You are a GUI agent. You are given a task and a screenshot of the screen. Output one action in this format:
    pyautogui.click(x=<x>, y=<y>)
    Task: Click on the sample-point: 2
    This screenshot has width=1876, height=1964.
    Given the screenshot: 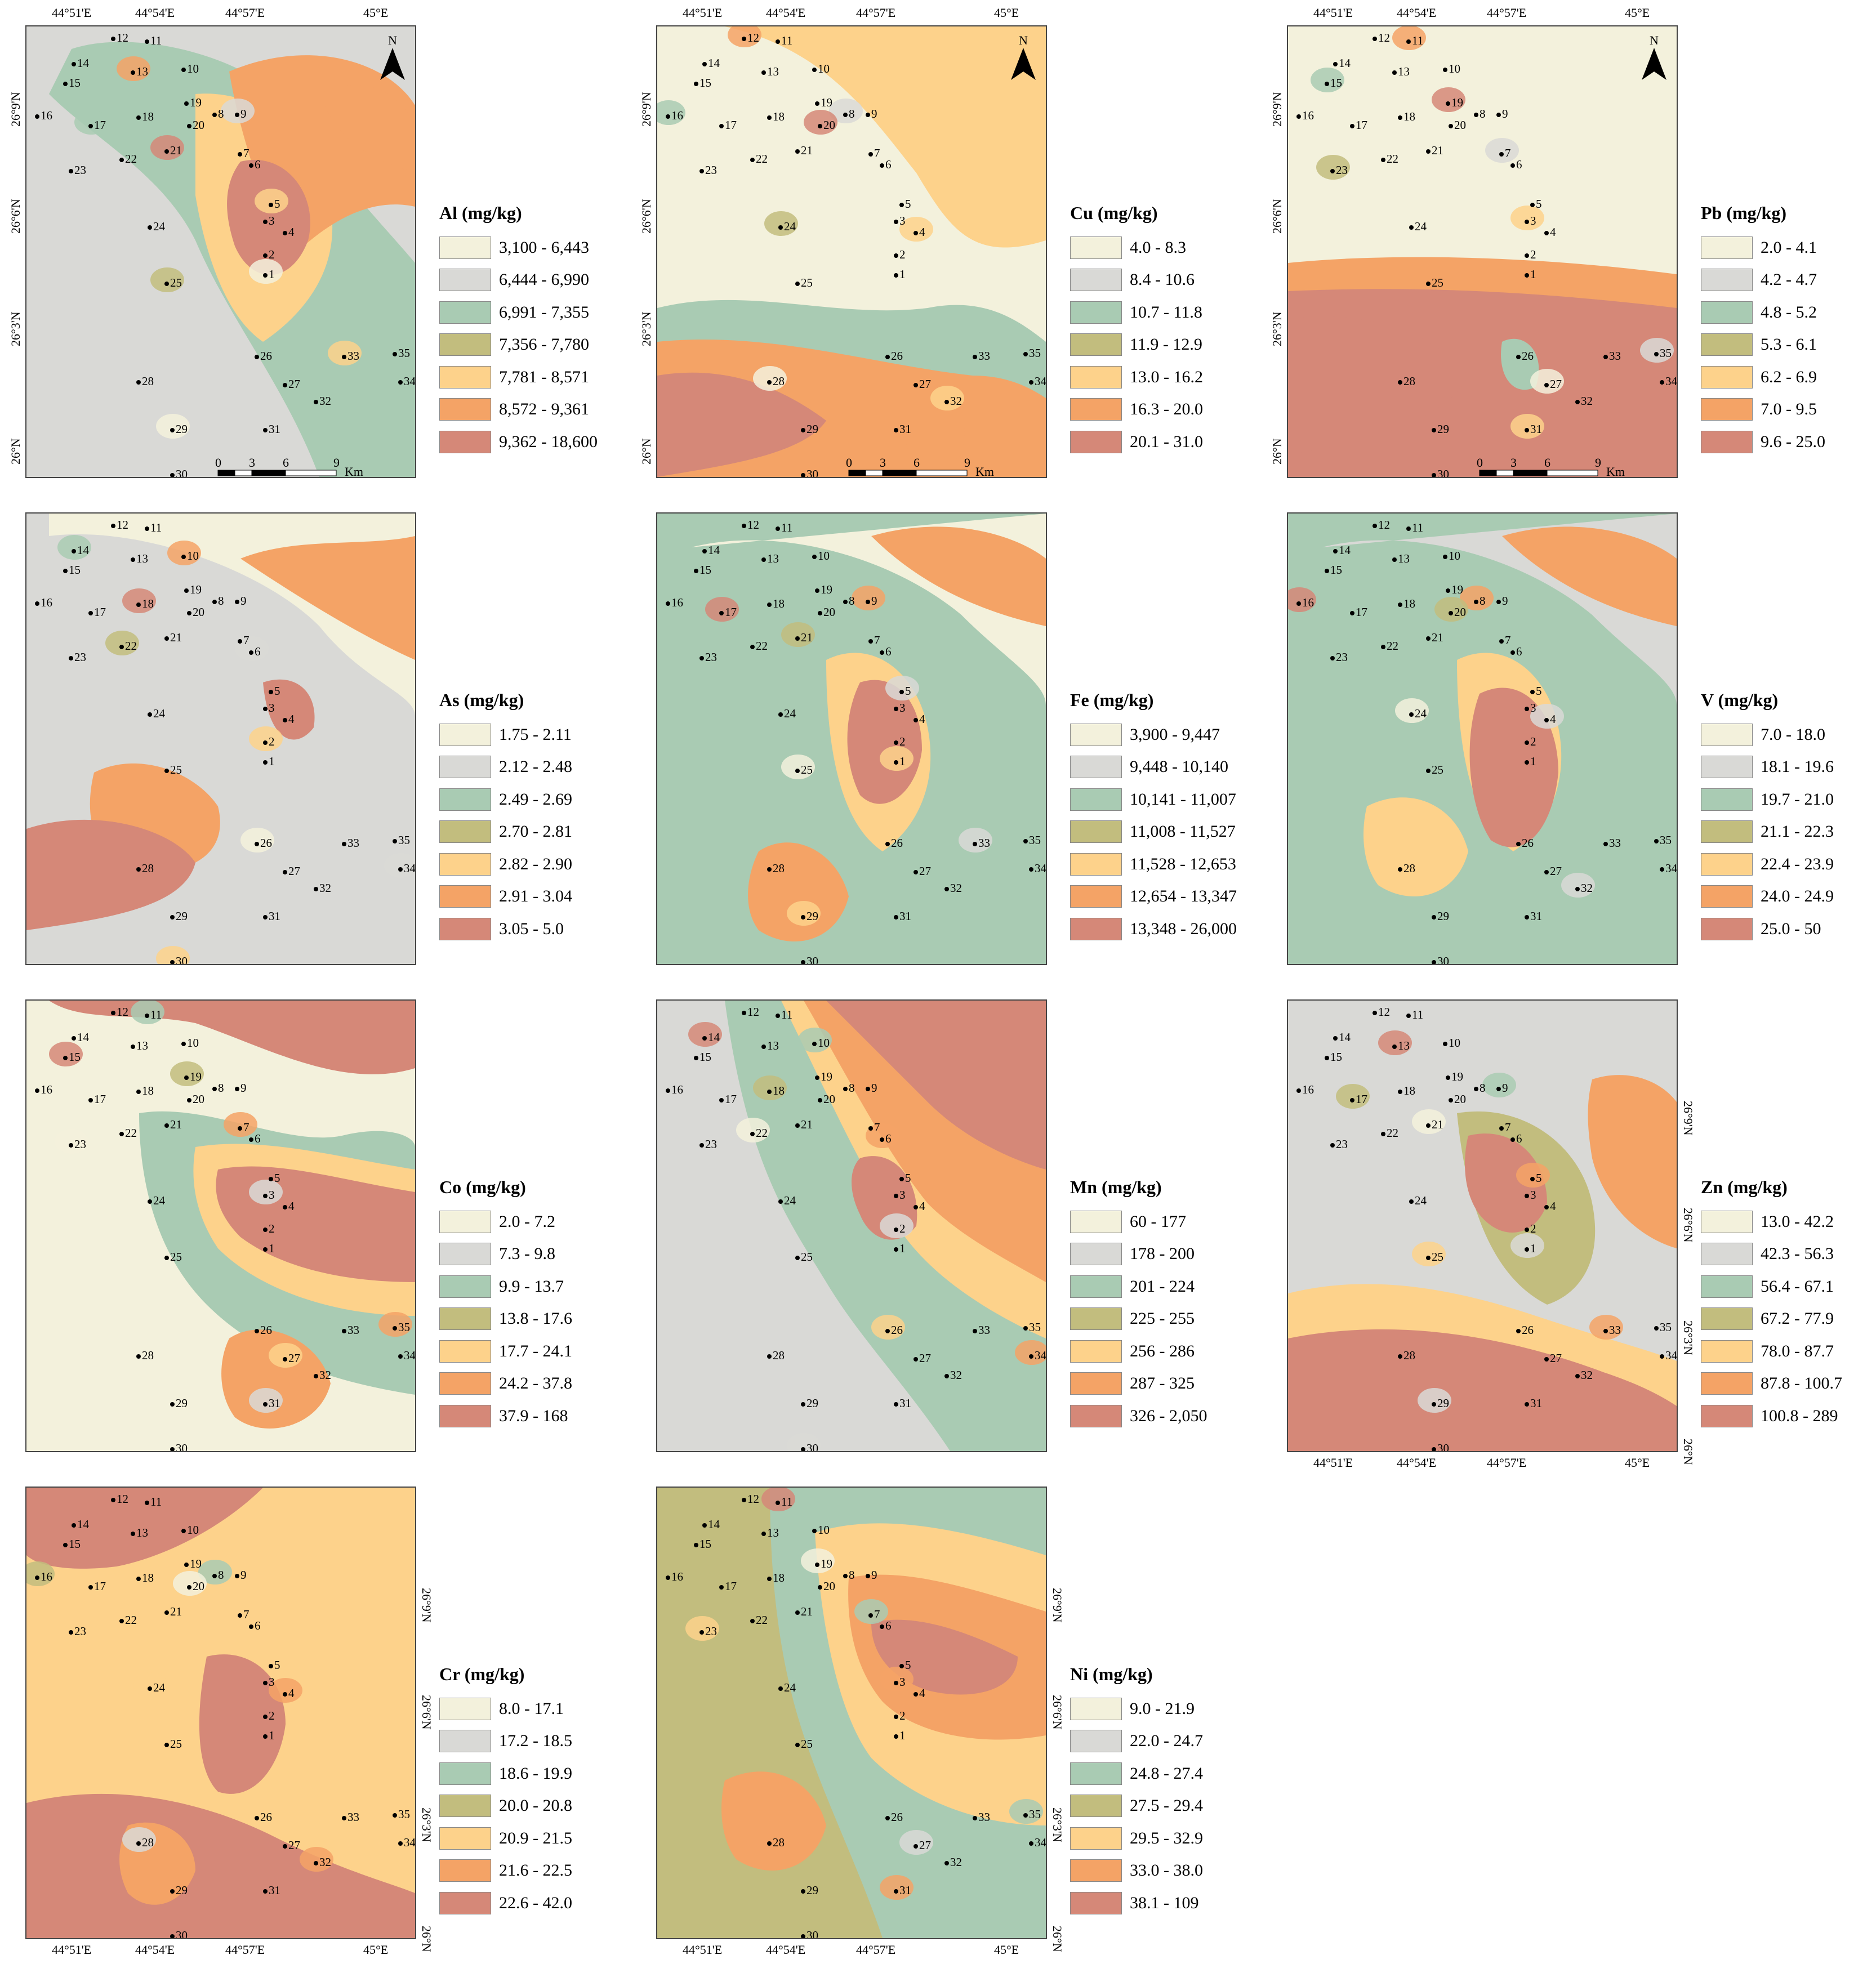 What is the action you would take?
    pyautogui.click(x=269, y=255)
    